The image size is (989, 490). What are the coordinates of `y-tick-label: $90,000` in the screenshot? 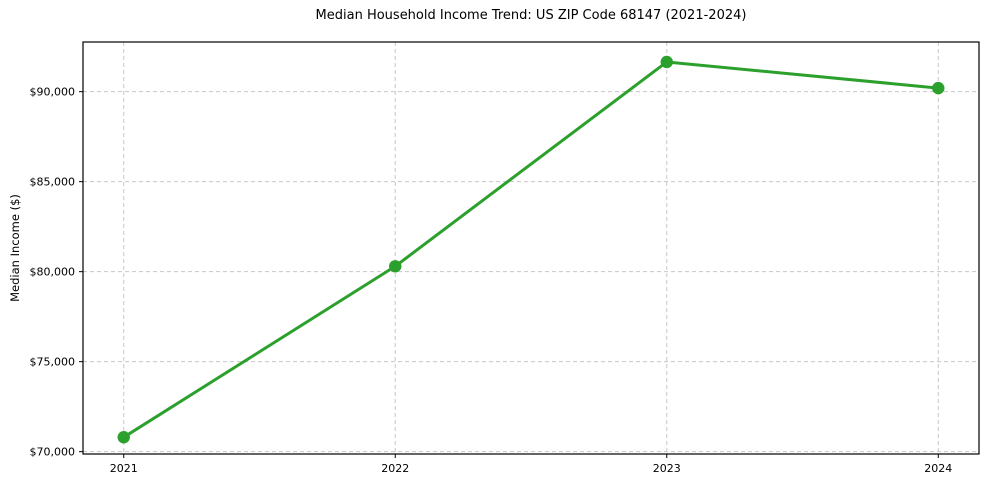 It's located at (53, 92).